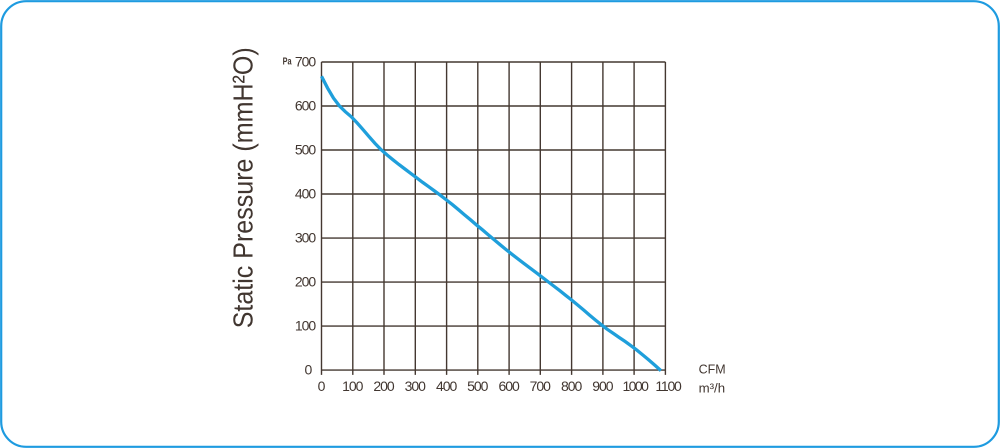  I want to click on svg-text: 800, so click(572, 386).